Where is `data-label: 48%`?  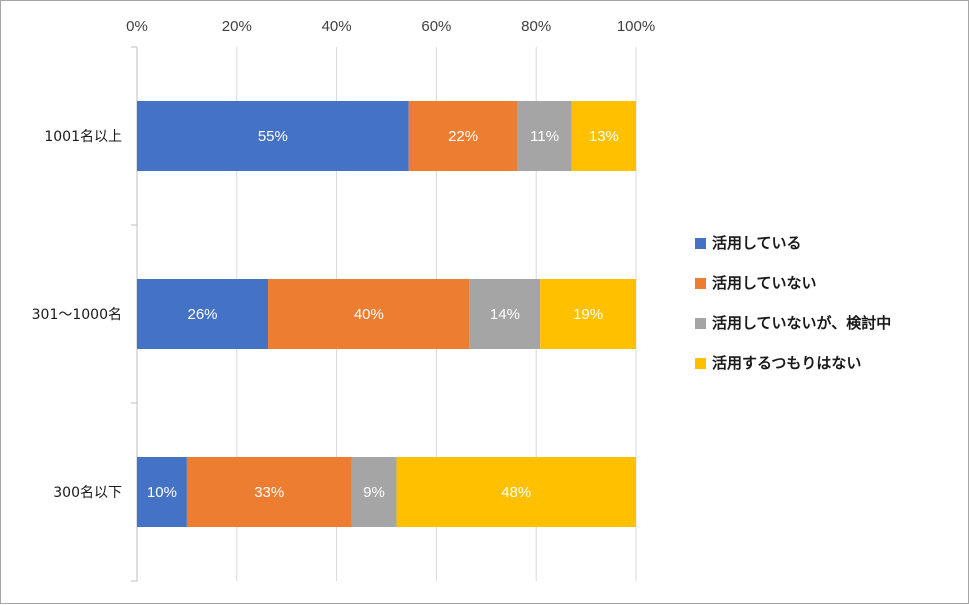 data-label: 48% is located at coordinates (516, 492).